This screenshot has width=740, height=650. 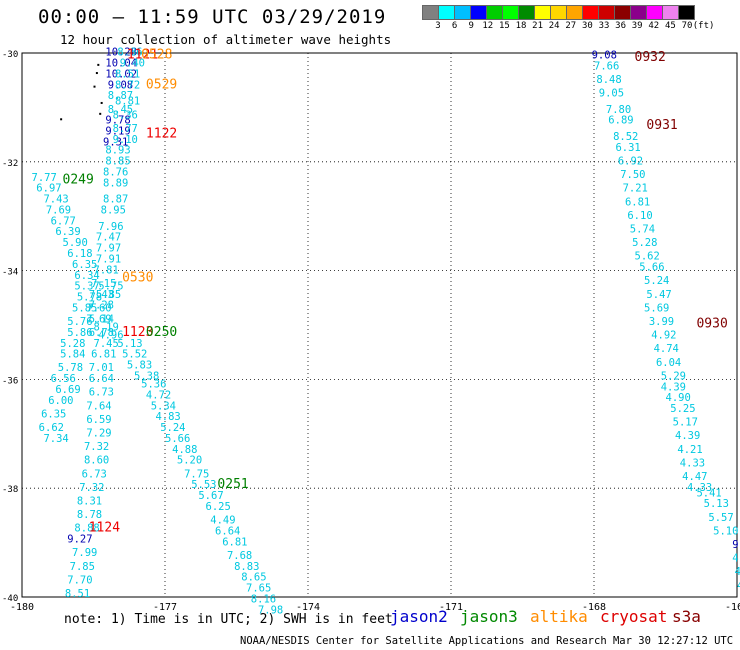 What do you see at coordinates (538, 26) in the screenshot?
I see `scale-label: 21` at bounding box center [538, 26].